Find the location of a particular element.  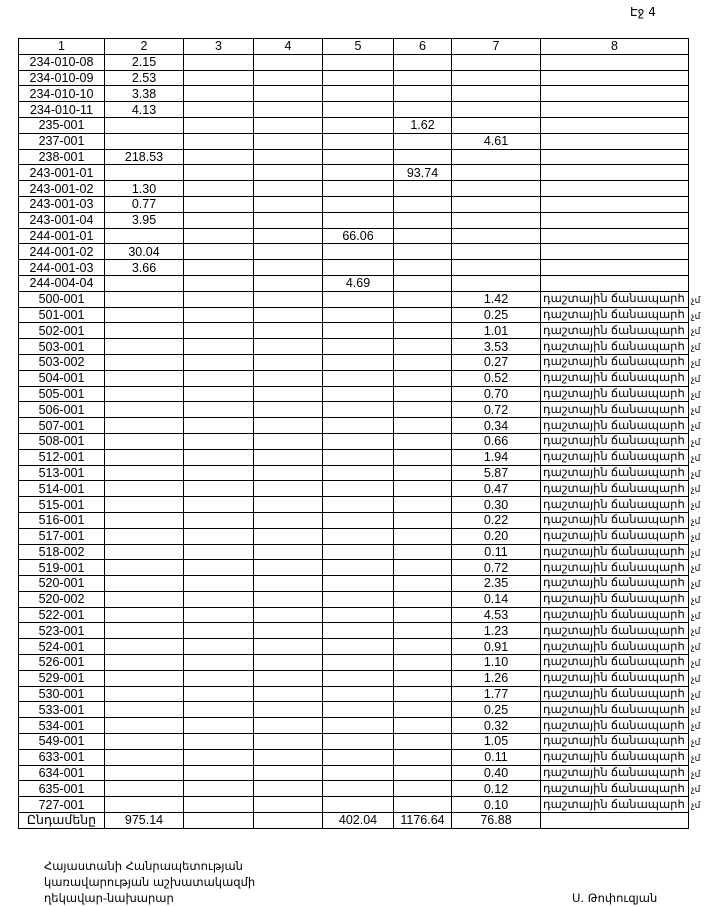

table-cell: 523-001 is located at coordinates (61, 631).